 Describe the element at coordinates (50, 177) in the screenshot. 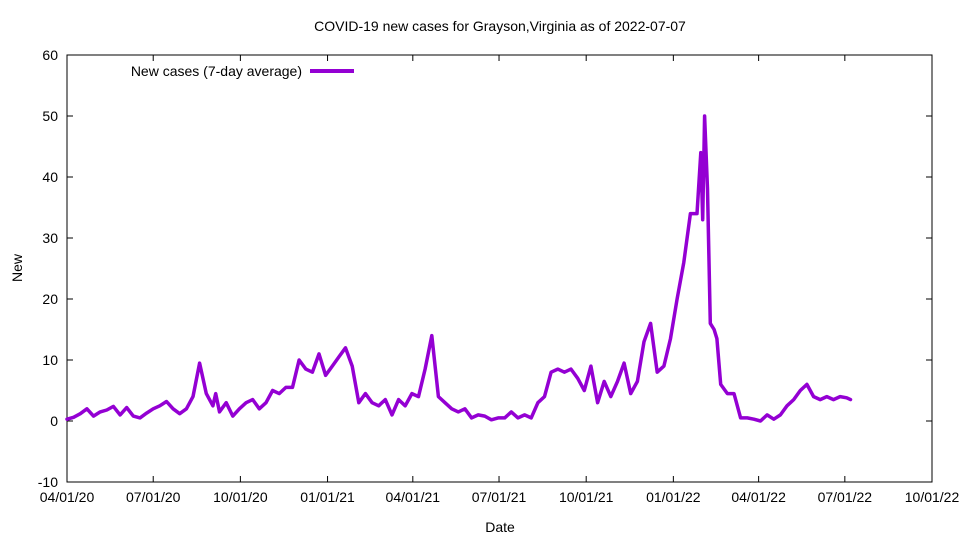

I see `y-tick-label: 40` at that location.